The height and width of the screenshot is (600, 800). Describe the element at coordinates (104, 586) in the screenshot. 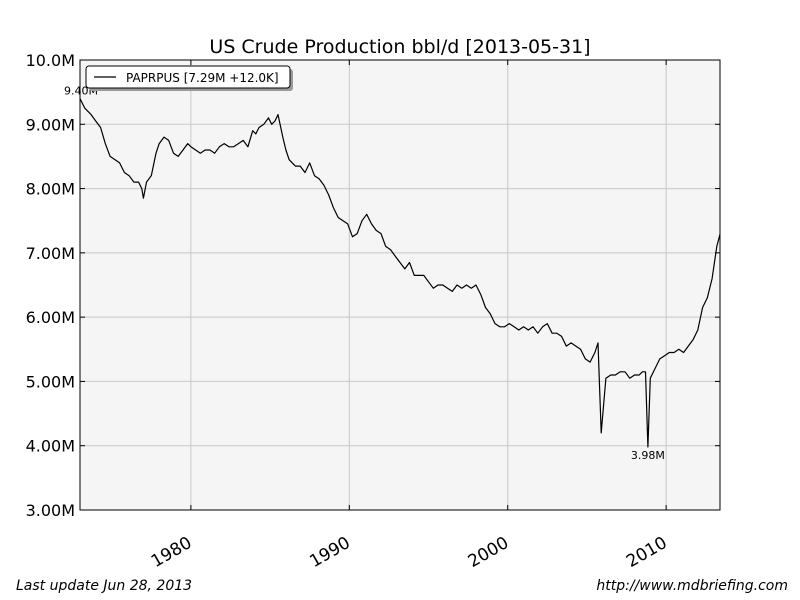

I see `last-update-text: Last update Jun 28, 2013` at that location.